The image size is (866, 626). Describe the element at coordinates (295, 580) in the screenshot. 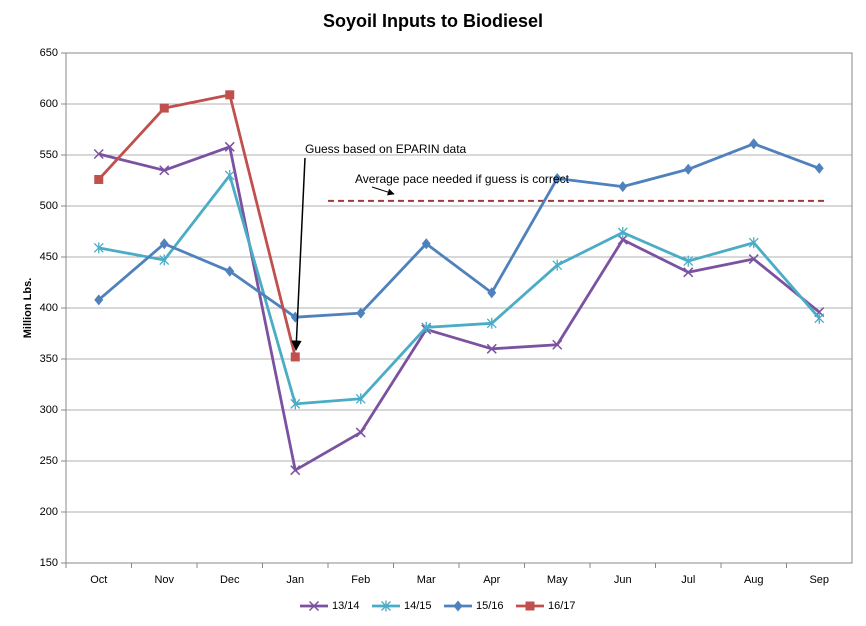

I see `x-tick-label: Jan` at that location.